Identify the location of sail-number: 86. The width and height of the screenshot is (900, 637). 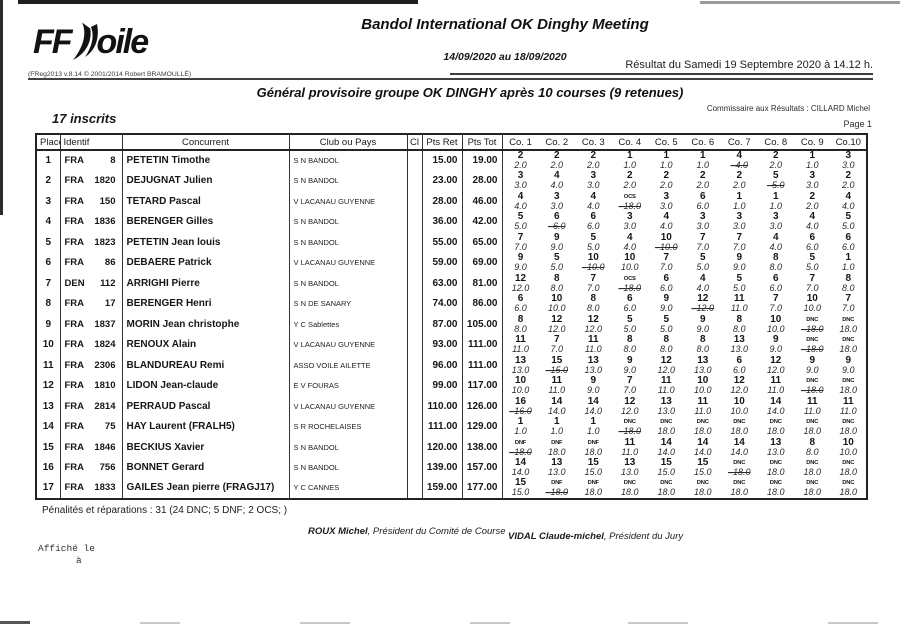
(110, 263).